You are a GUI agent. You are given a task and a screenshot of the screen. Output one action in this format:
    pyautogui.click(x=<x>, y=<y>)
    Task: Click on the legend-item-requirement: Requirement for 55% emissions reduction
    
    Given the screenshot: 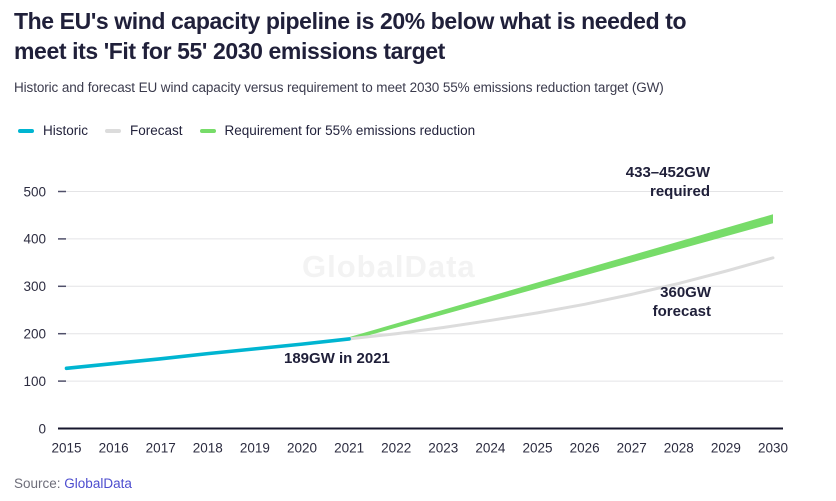 What is the action you would take?
    pyautogui.click(x=337, y=130)
    